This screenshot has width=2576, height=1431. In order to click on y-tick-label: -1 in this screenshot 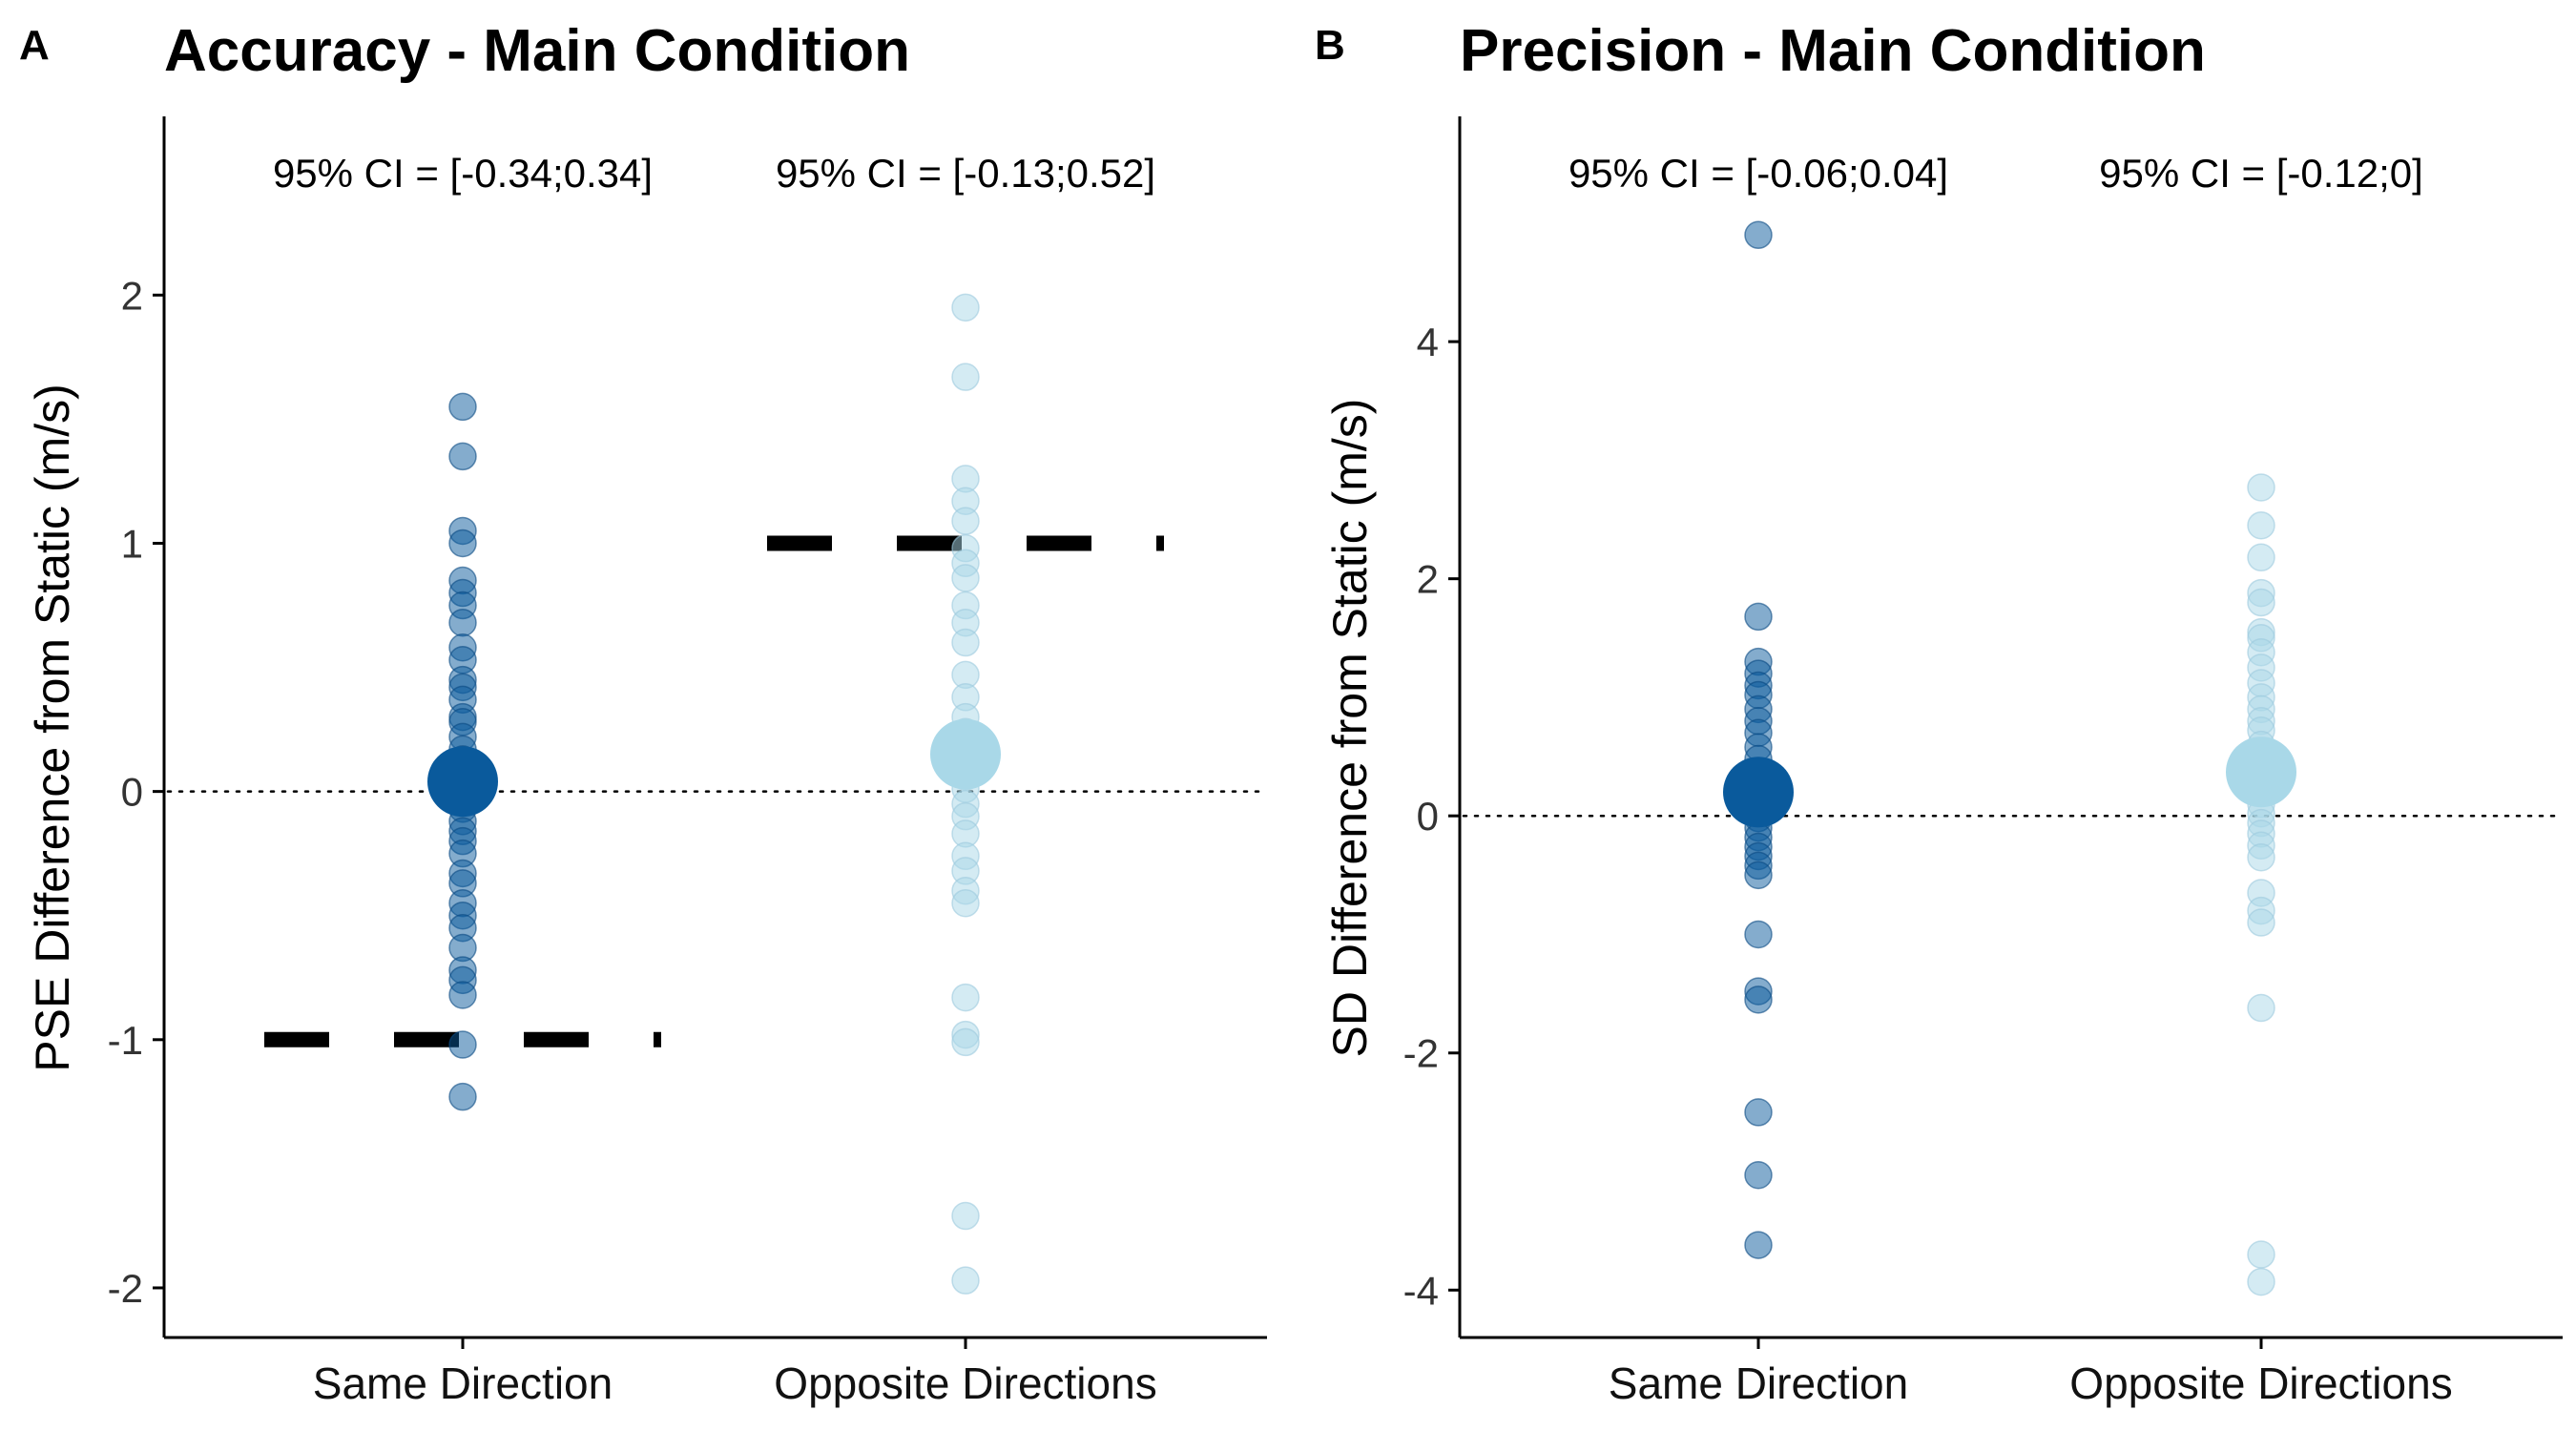, I will do `click(125, 1040)`.